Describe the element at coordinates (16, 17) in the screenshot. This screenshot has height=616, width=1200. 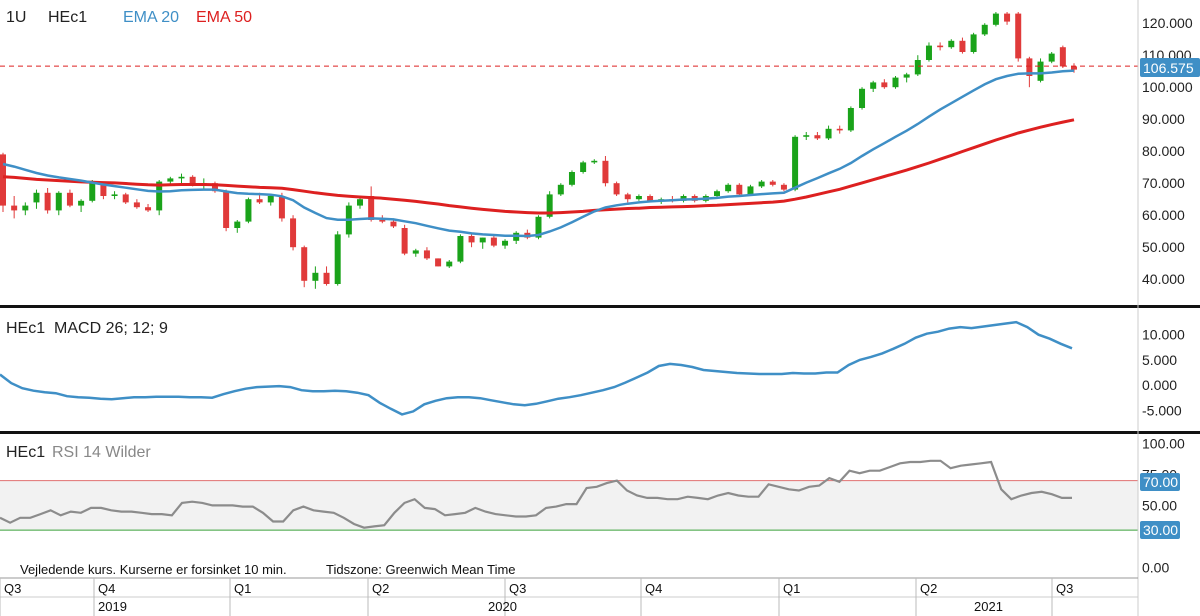
I see `period-label: 1U` at that location.